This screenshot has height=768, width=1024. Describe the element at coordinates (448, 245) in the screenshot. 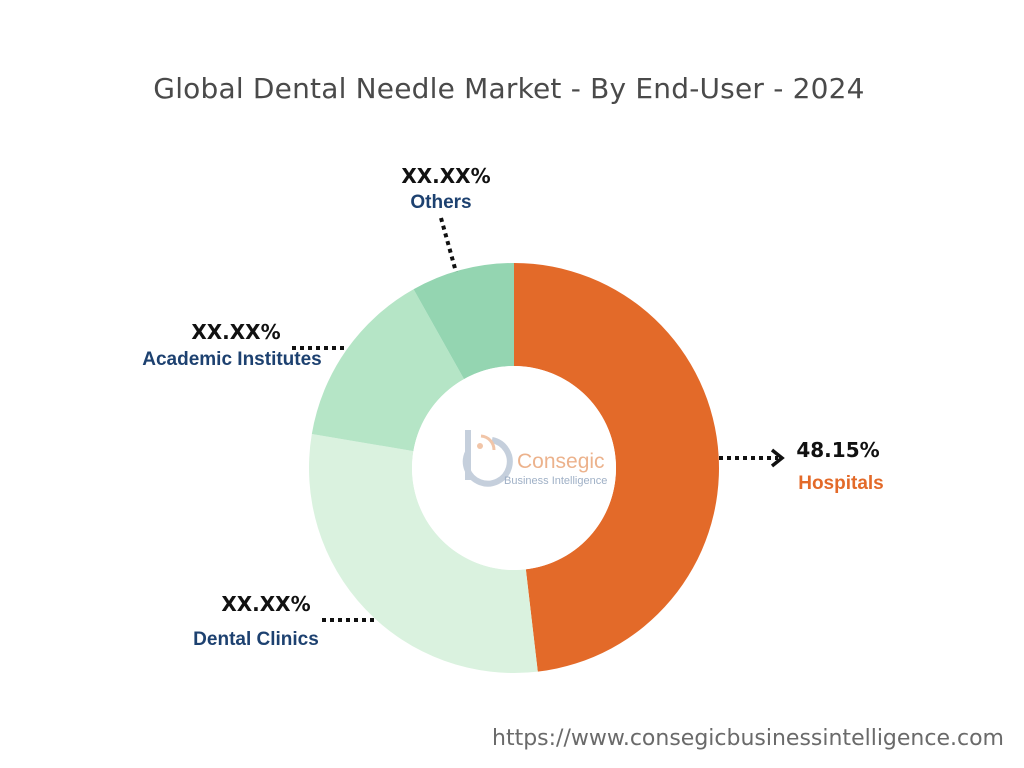

I see `leader-others` at that location.